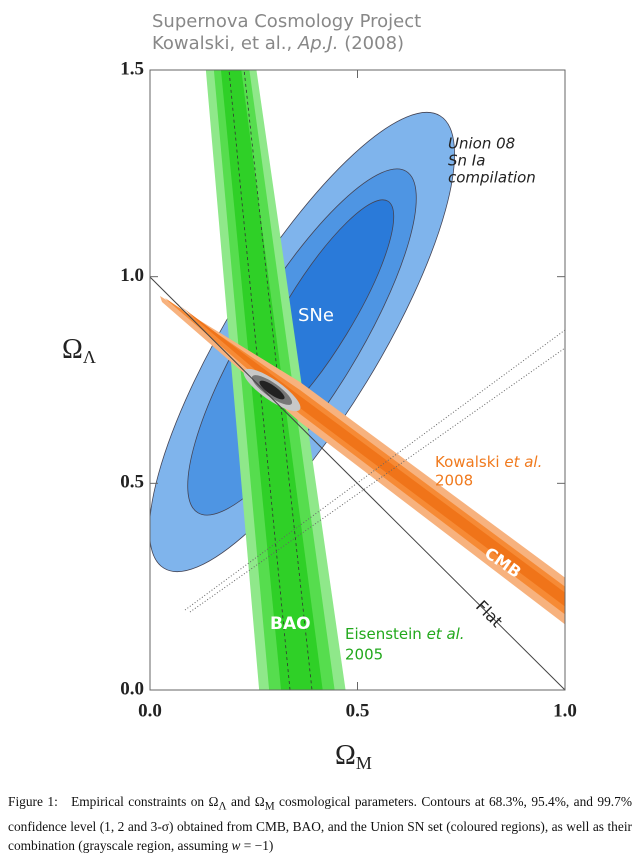 The image size is (639, 861). Describe the element at coordinates (481, 144) in the screenshot. I see `annotation: Union 08` at that location.